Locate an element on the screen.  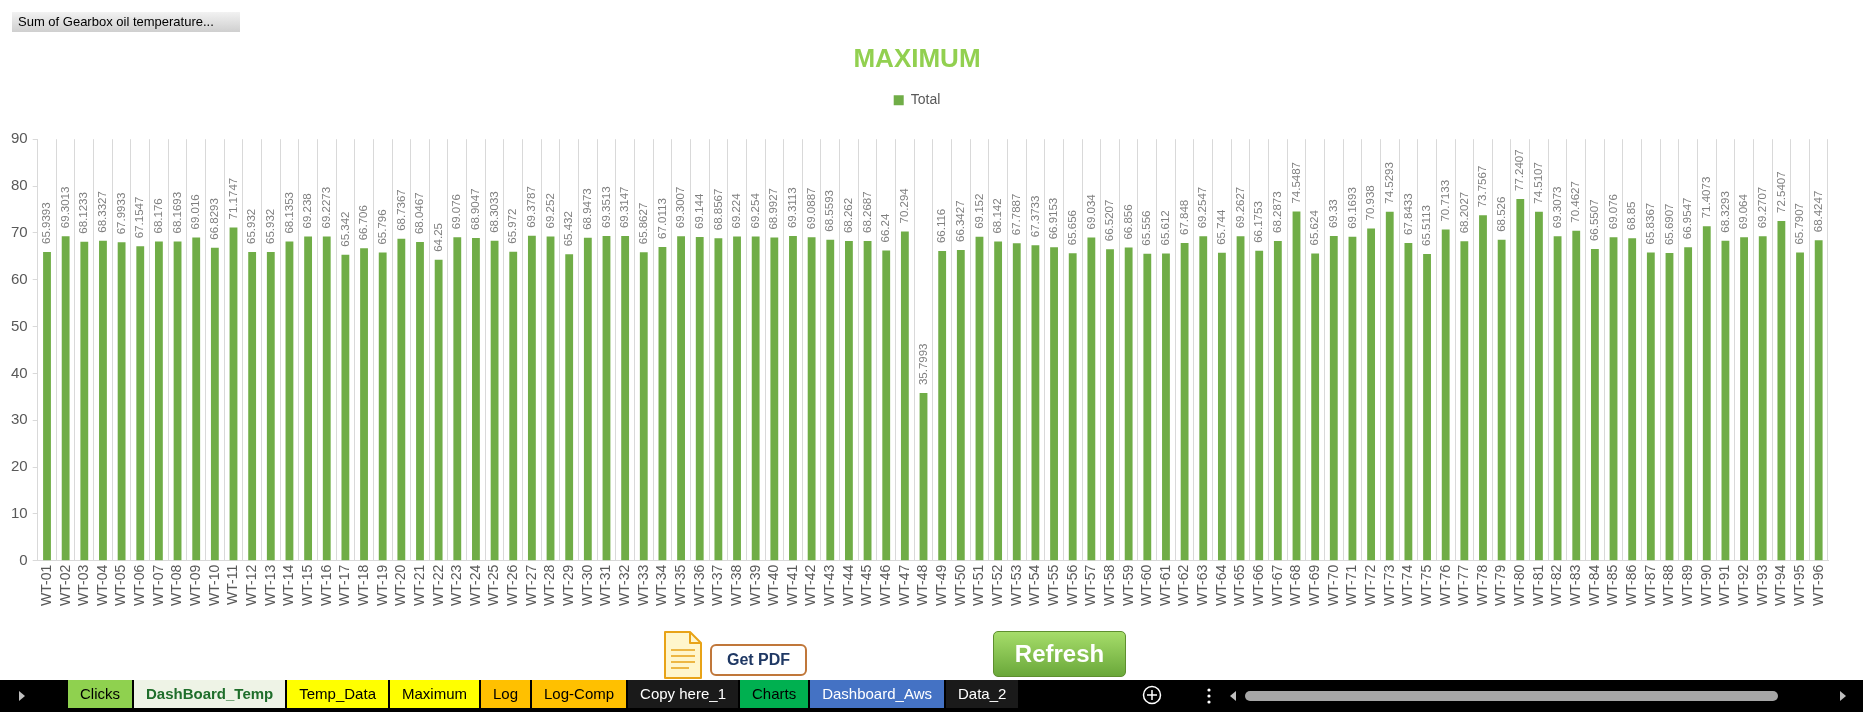
data-label: 69.238 is located at coordinates (307, 211).